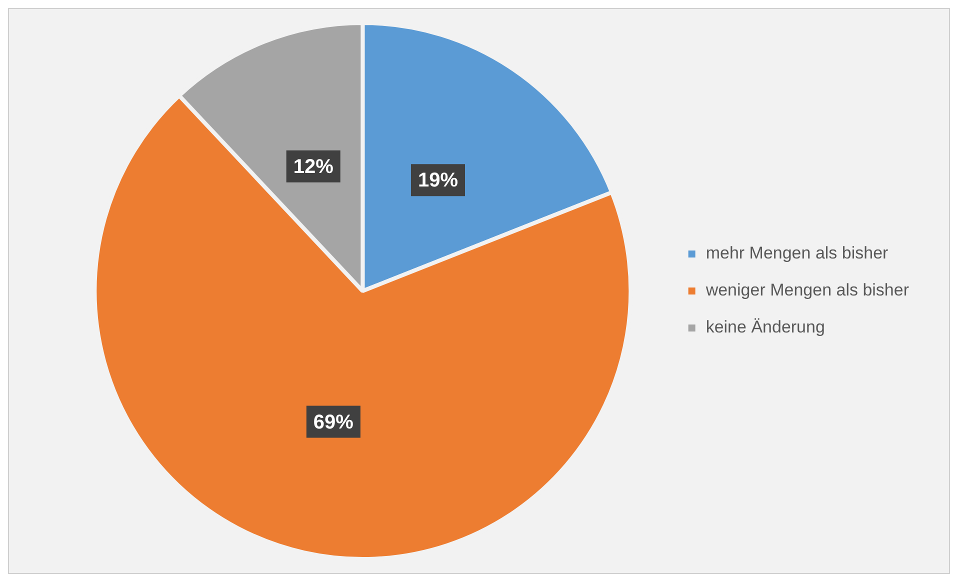 The height and width of the screenshot is (582, 958). Describe the element at coordinates (438, 181) in the screenshot. I see `data-label: 19%` at that location.